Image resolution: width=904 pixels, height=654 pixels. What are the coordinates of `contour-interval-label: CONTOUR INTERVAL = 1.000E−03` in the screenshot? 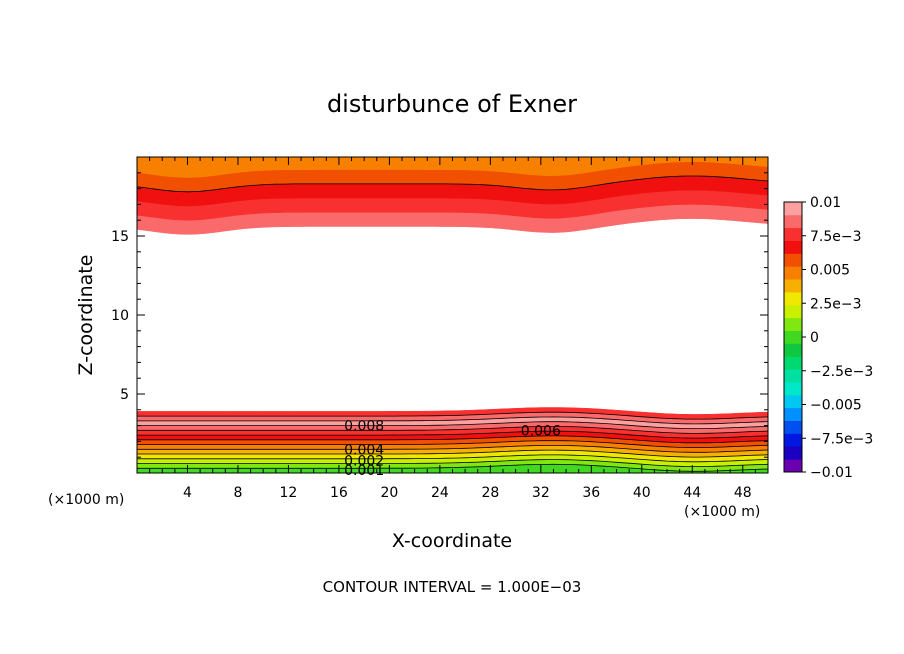 It's located at (452, 587).